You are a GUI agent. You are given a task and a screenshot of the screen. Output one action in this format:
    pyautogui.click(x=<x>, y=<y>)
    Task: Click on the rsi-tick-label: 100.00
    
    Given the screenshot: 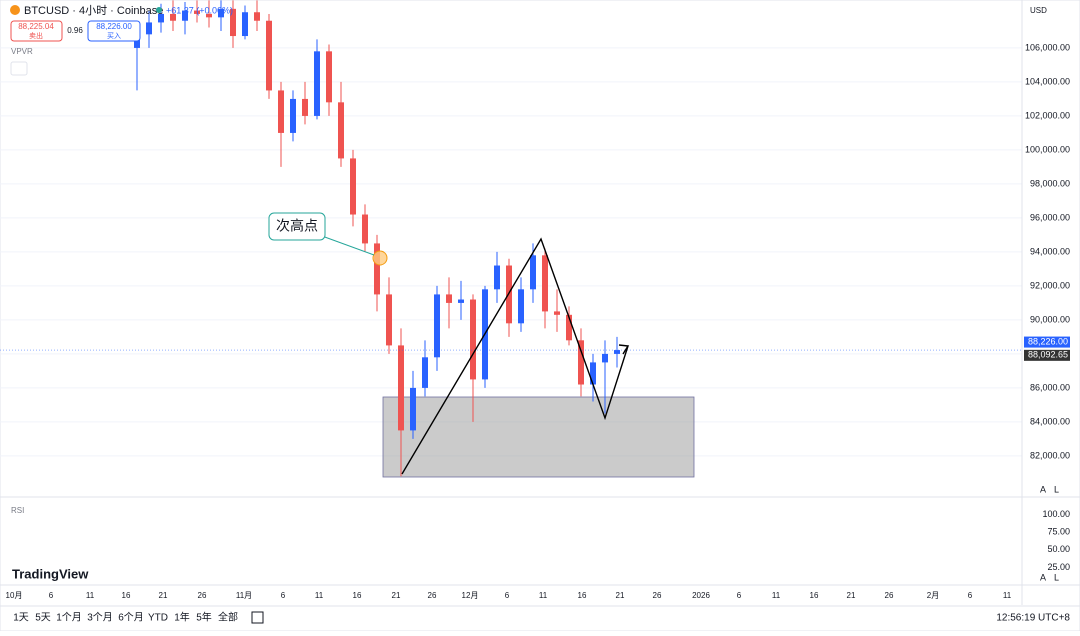 What is the action you would take?
    pyautogui.click(x=1056, y=514)
    